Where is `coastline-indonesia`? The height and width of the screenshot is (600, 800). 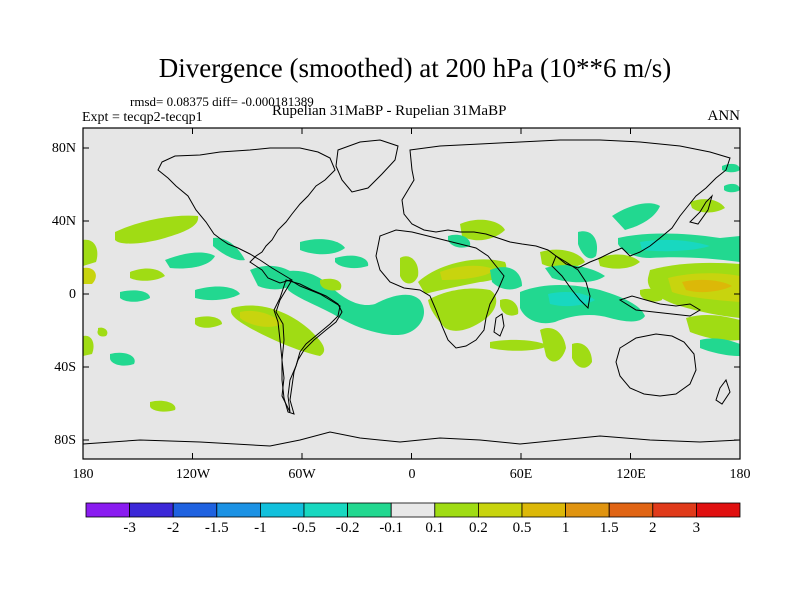
coastline-indonesia is located at coordinates (659, 306).